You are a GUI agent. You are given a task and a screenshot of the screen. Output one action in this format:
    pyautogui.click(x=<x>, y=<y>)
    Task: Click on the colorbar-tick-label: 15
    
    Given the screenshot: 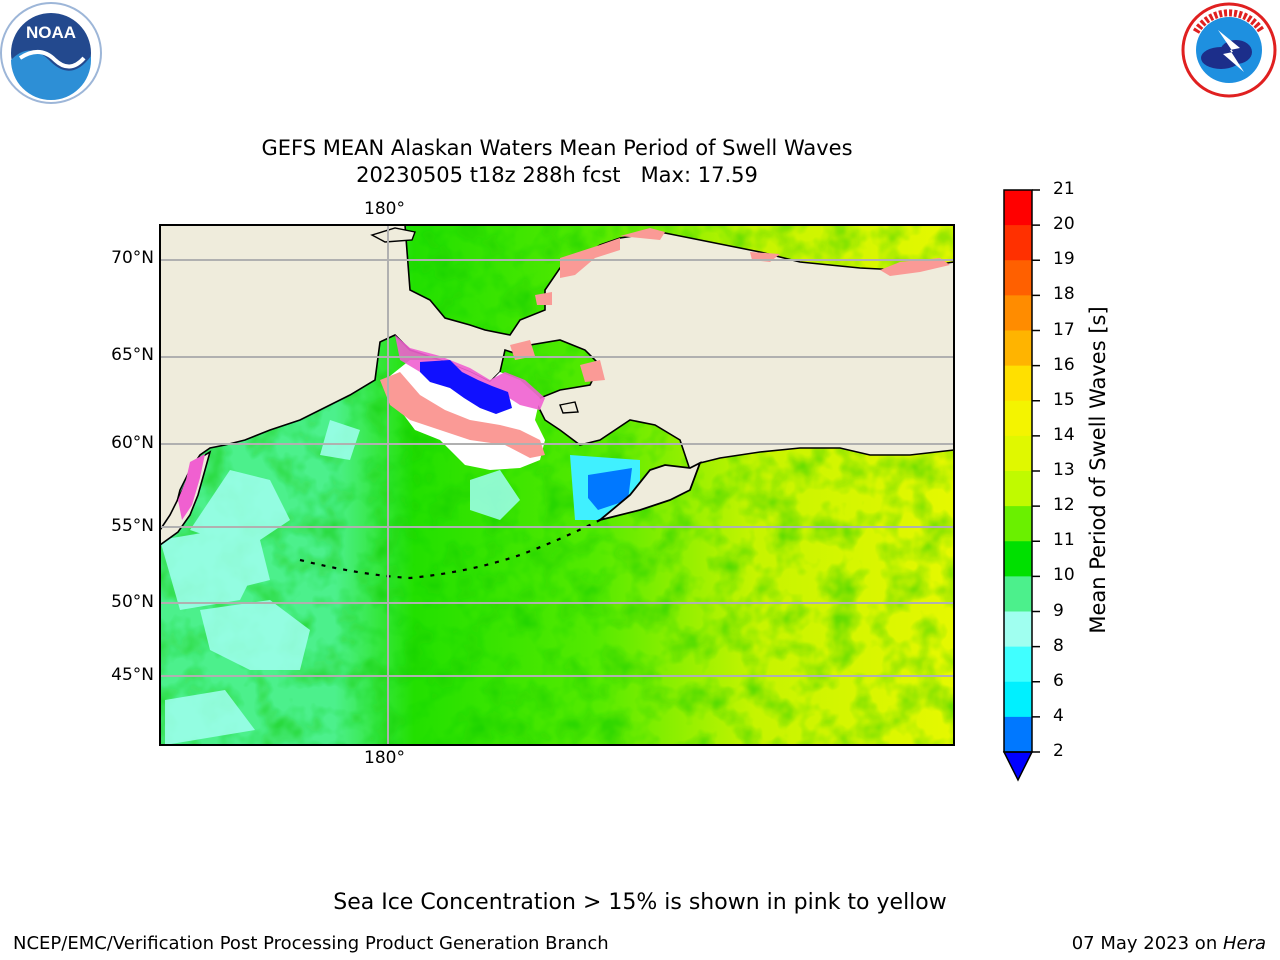 What is the action you would take?
    pyautogui.click(x=1064, y=399)
    